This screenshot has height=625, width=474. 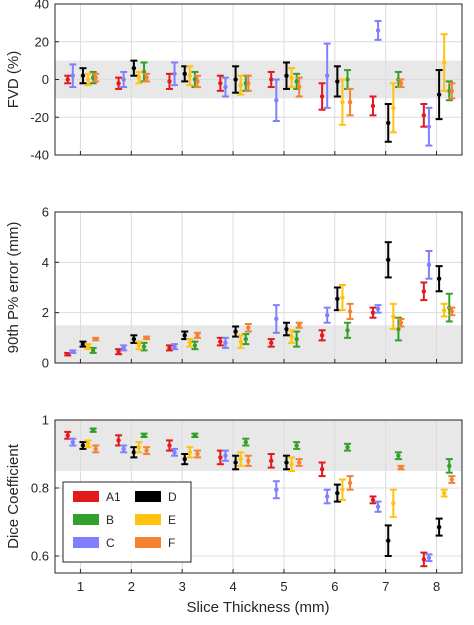 I want to click on series-E, so click(x=266, y=317).